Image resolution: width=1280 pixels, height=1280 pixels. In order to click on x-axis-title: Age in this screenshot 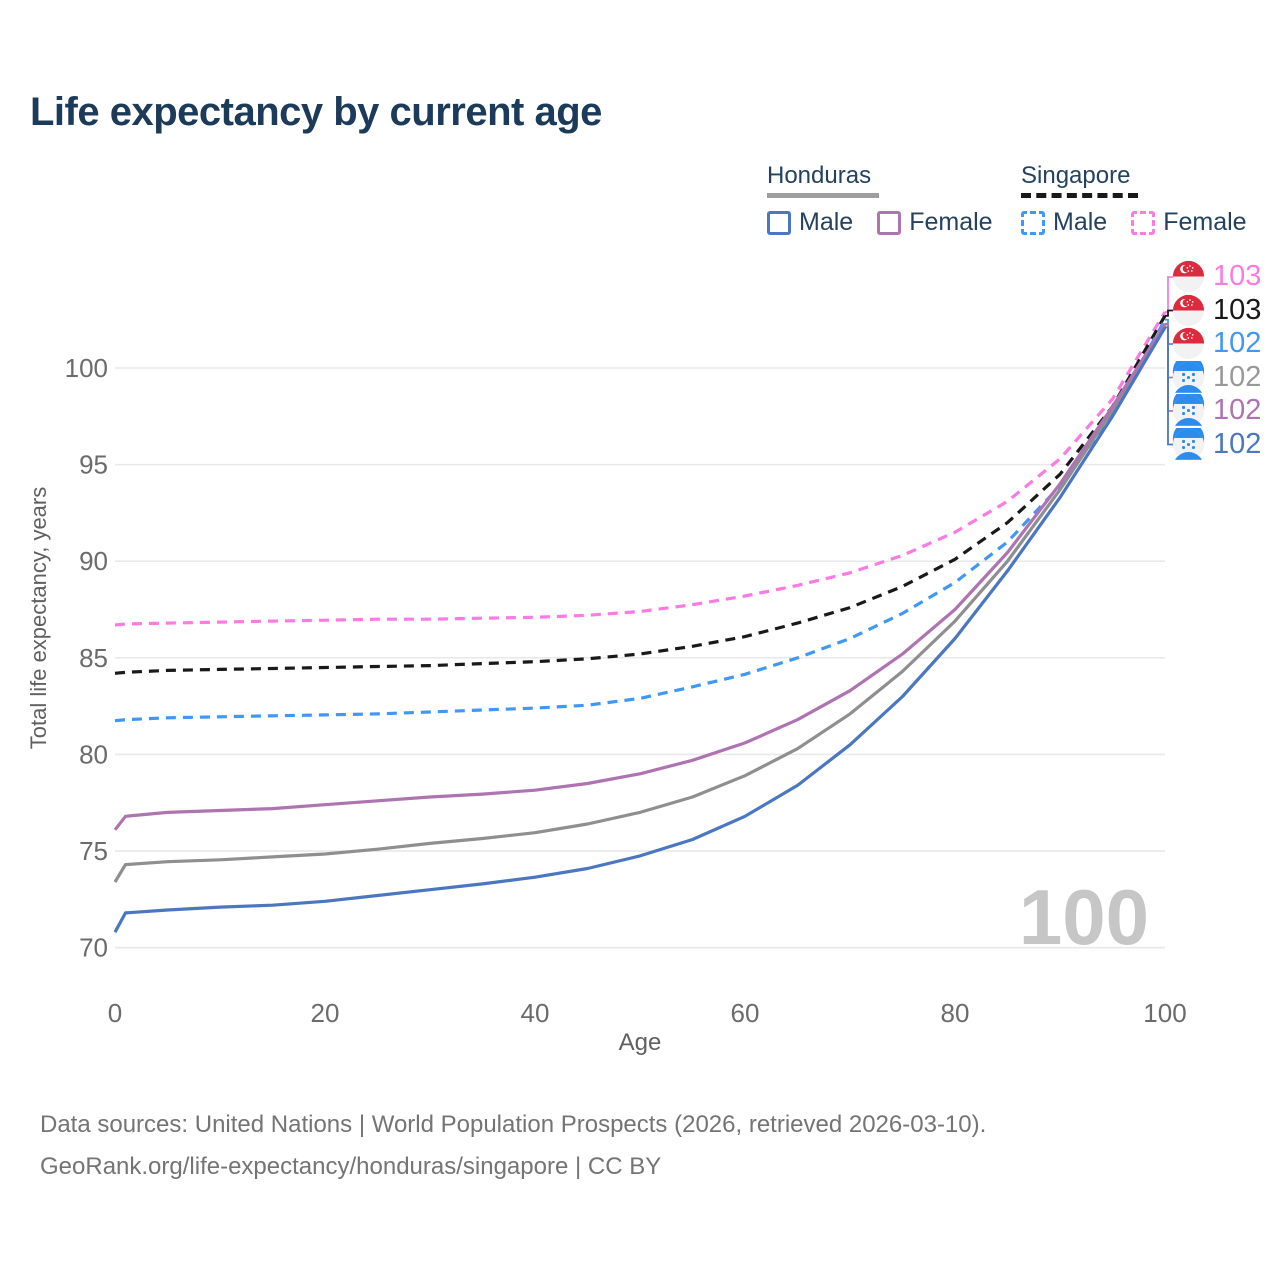, I will do `click(640, 1042)`.